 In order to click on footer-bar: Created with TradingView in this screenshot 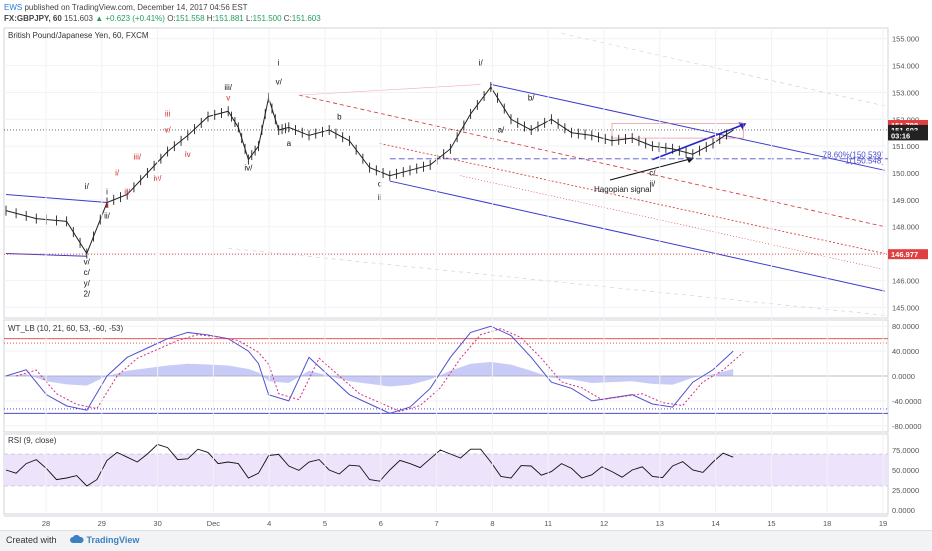, I will do `click(466, 540)`.